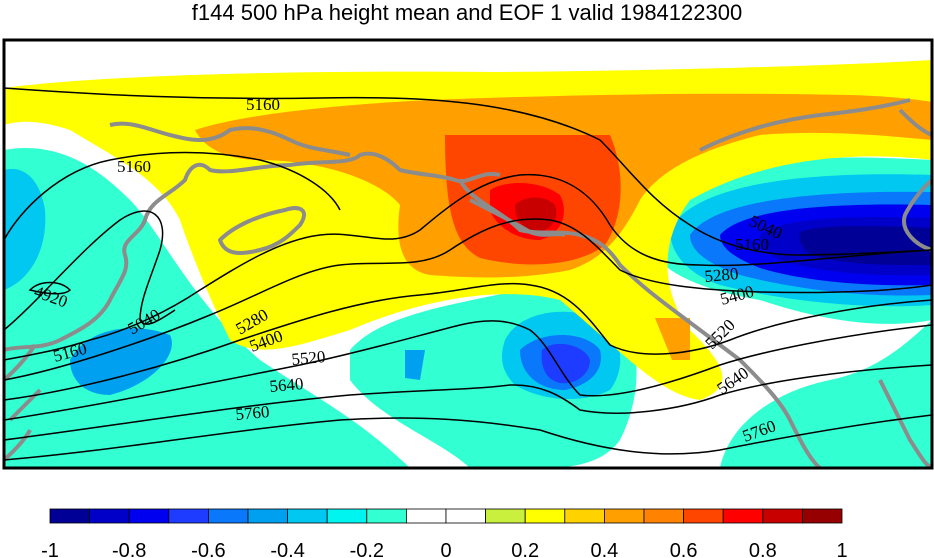  I want to click on colorbar: -1 -0.8 -0.6 -0.4 -0.2 0 0.2 0.4 0.6 0.8 1, so click(444, 533).